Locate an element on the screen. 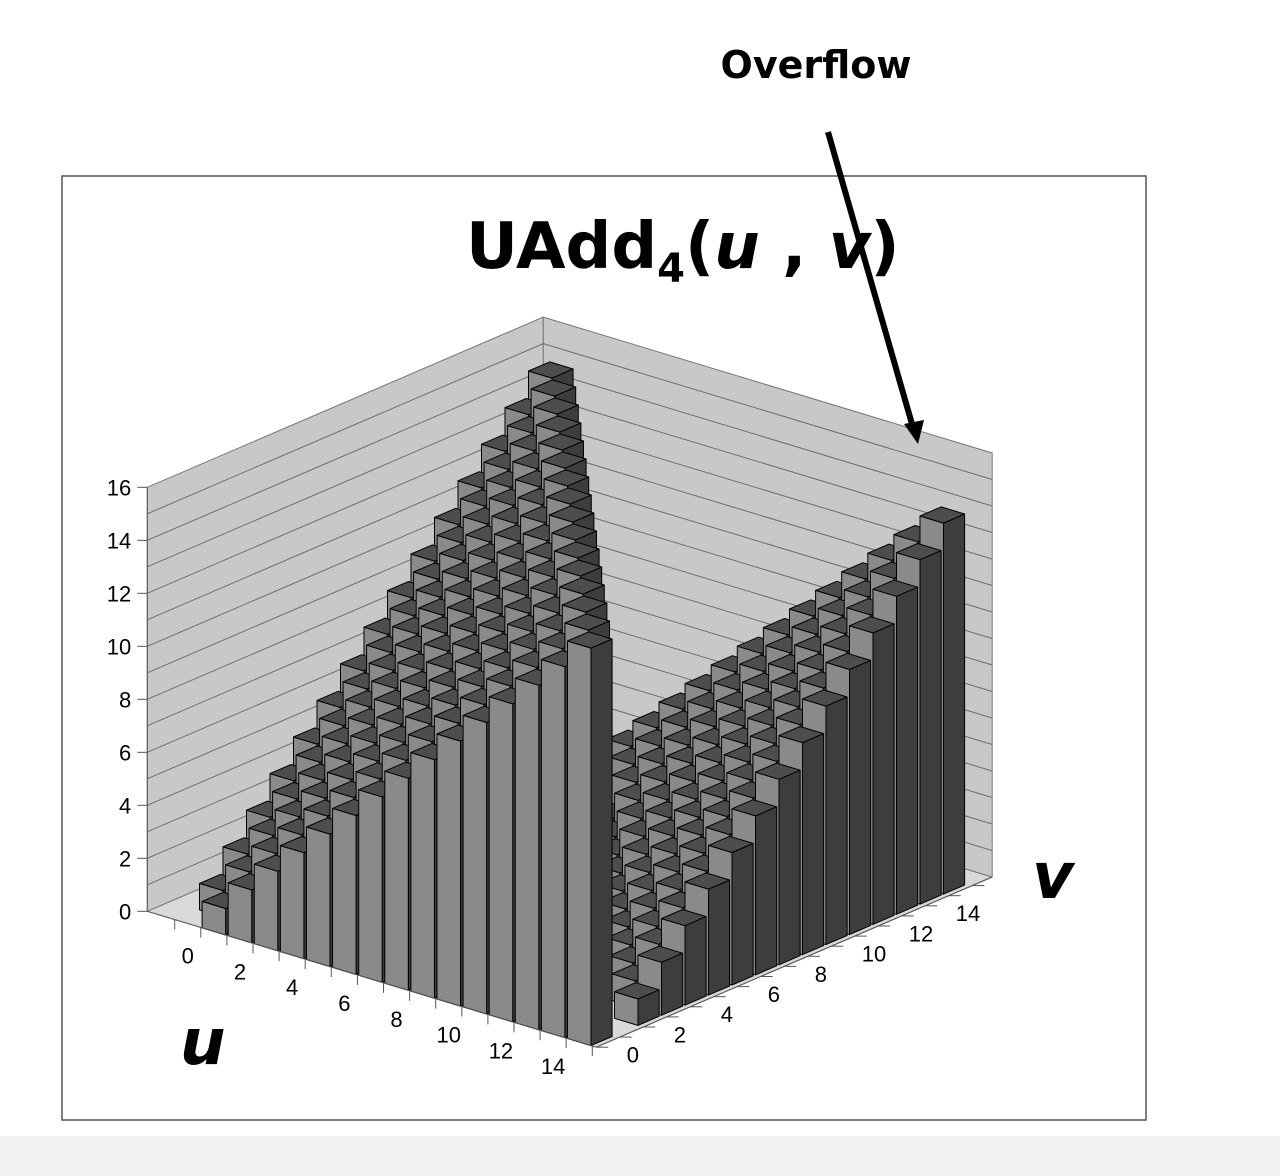 This screenshot has height=1176, width=1280. z-tick-label: 6 is located at coordinates (125, 752).